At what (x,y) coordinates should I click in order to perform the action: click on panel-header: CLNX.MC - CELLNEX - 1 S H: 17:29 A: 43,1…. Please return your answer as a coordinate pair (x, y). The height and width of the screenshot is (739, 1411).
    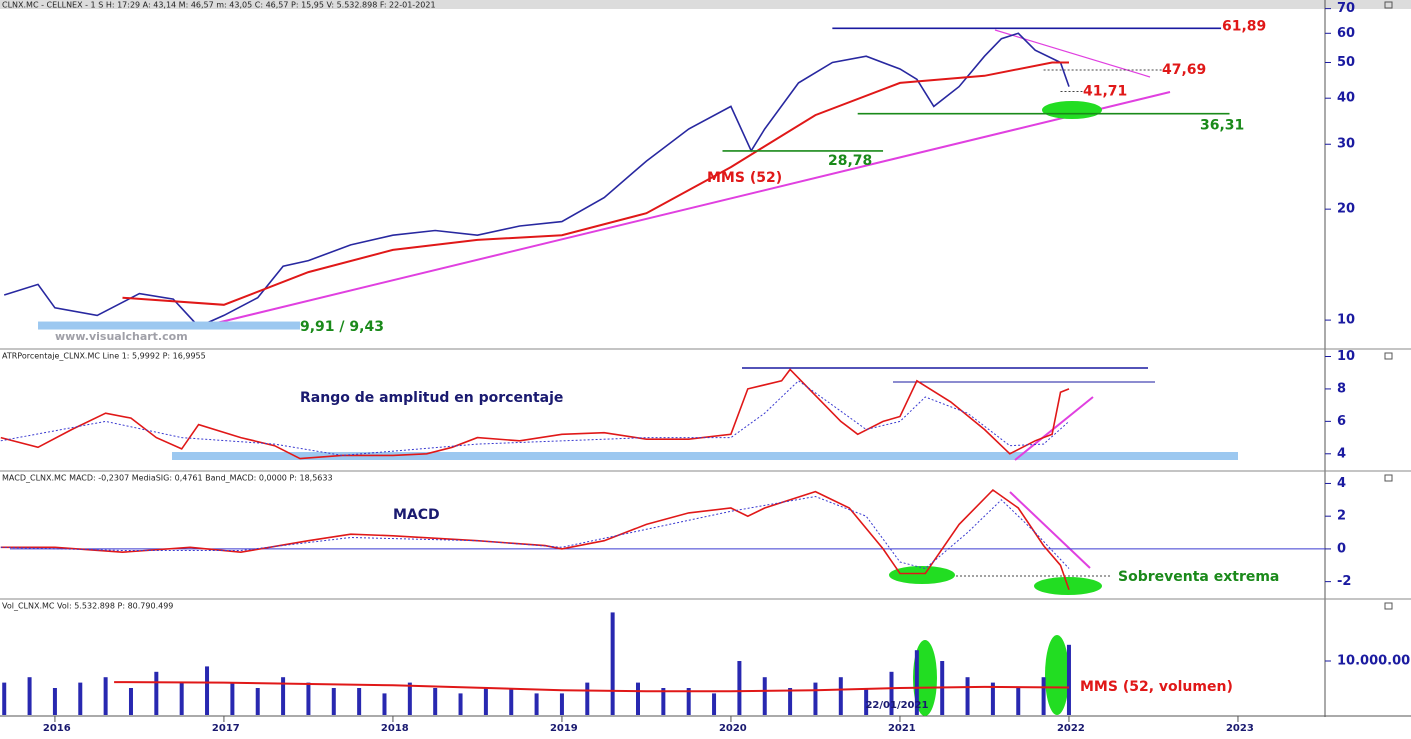
    Looking at the image, I should click on (219, 5).